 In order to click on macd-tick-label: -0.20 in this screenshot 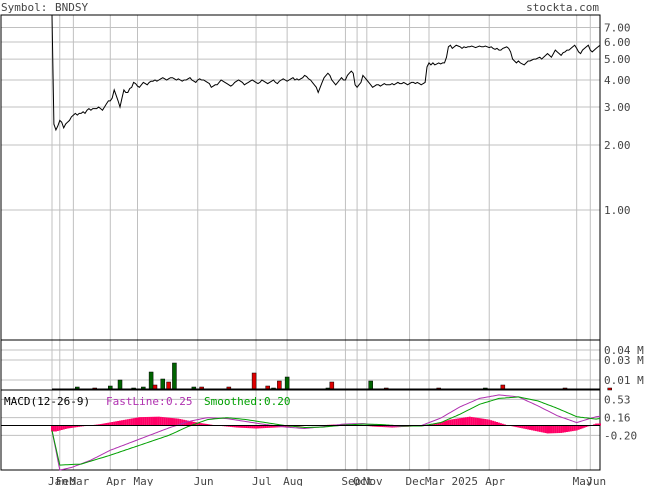, I will do `click(620, 435)`.